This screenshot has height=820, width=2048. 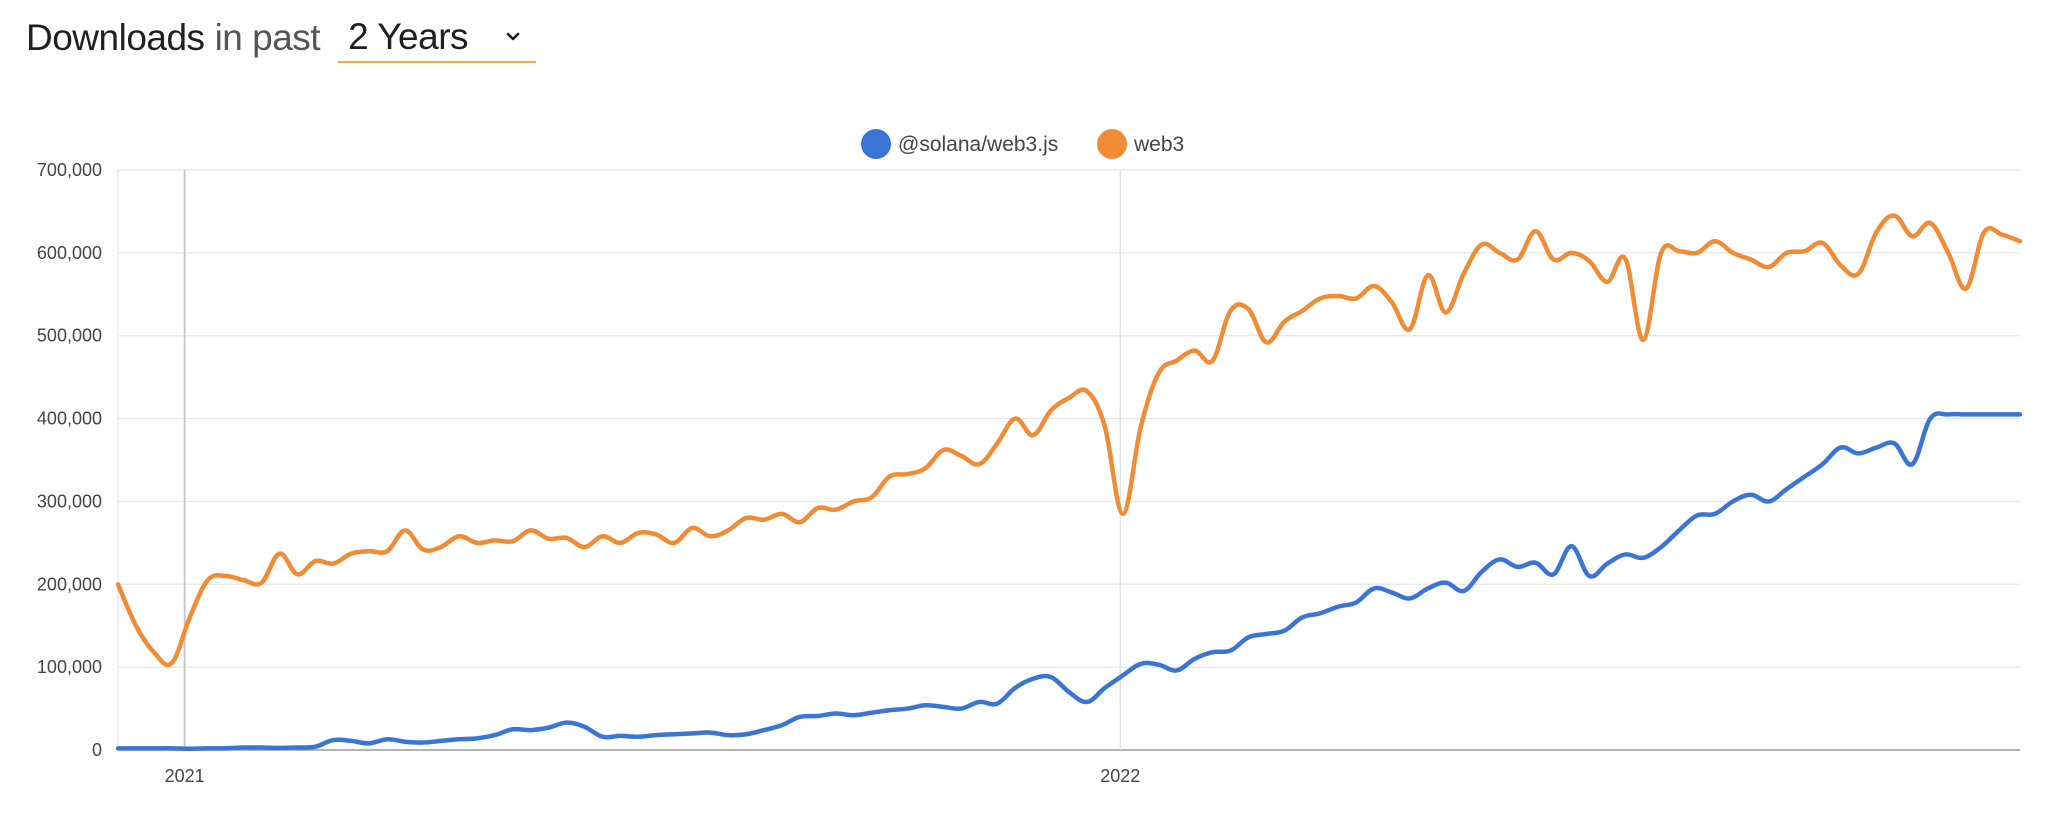 I want to click on page-subtitle: in past, so click(x=267, y=37).